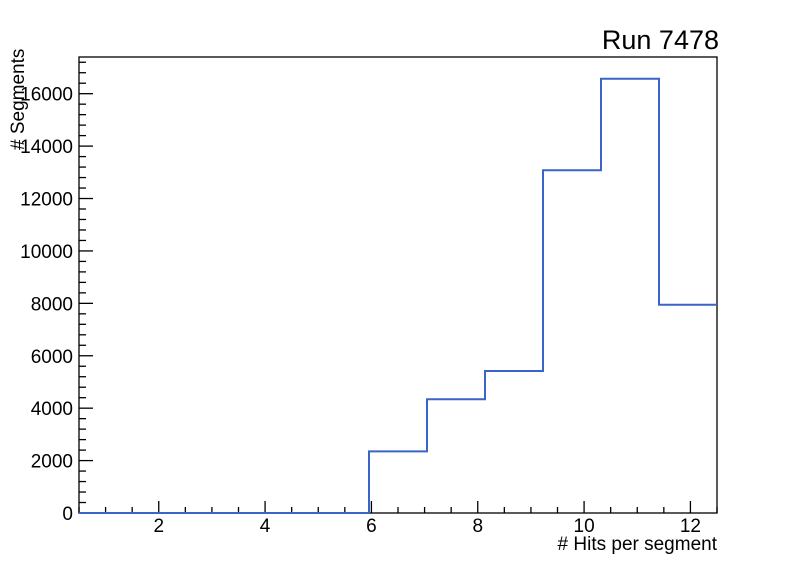 The width and height of the screenshot is (796, 572). I want to click on x-tick-label: 6, so click(371, 526).